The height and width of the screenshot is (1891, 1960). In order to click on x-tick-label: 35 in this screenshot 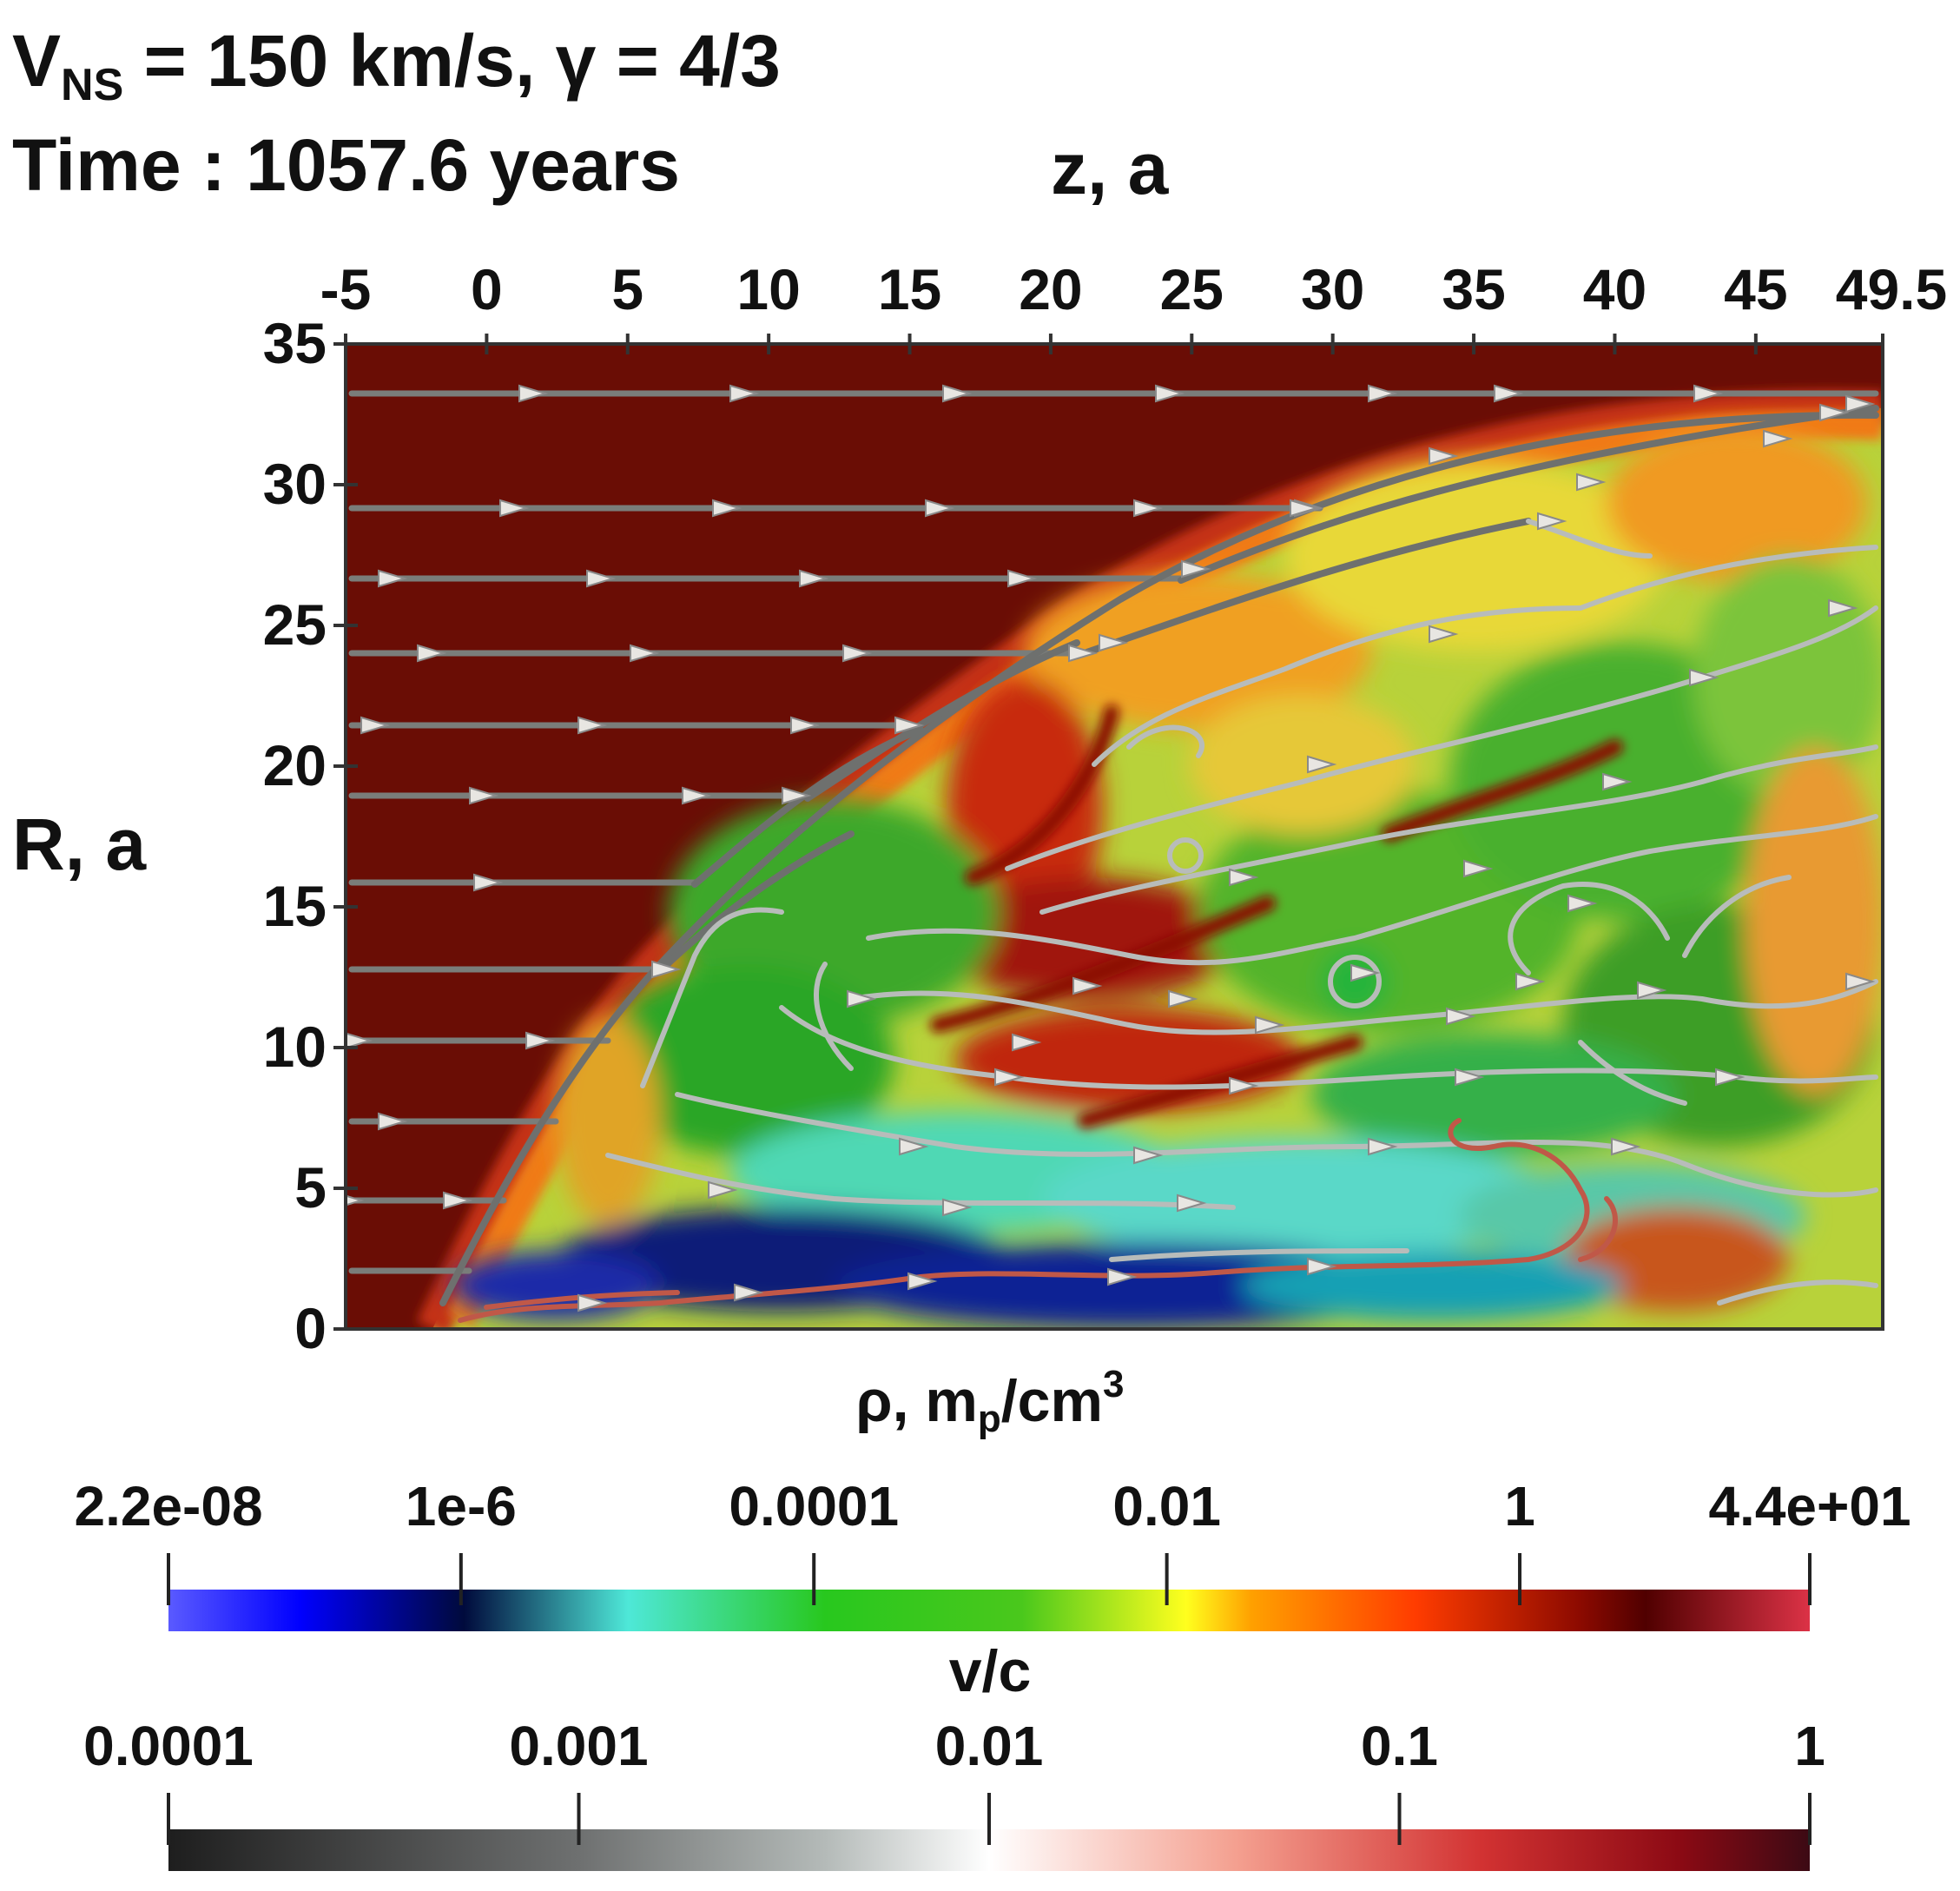, I will do `click(1474, 289)`.